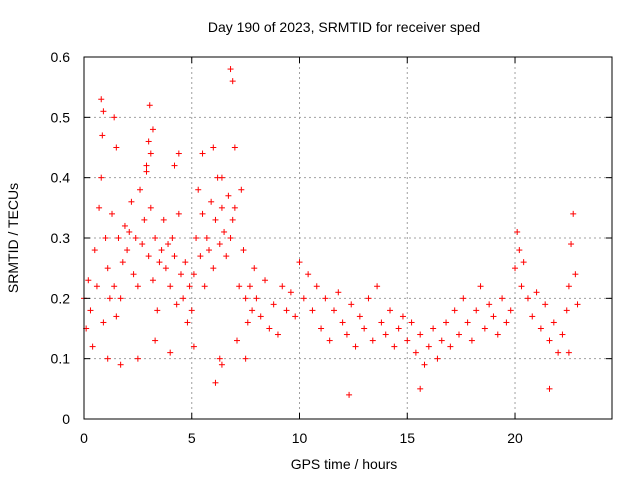 The image size is (640, 480). What do you see at coordinates (61, 298) in the screenshot?
I see `y-tick-label: 0.2` at bounding box center [61, 298].